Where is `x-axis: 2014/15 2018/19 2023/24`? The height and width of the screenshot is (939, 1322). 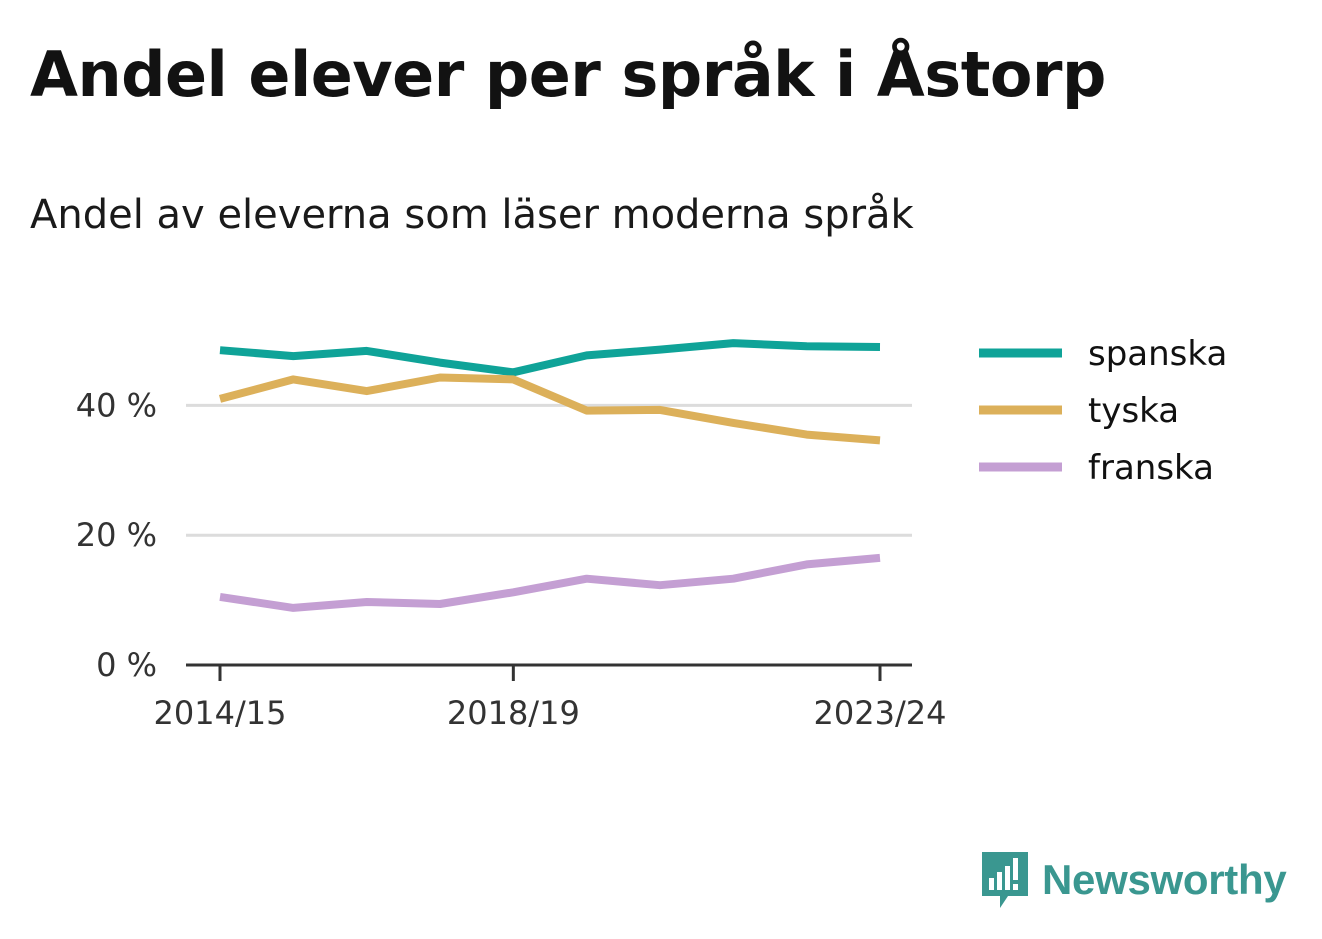 x-axis: 2014/15 2018/19 2023/24 is located at coordinates (550, 697).